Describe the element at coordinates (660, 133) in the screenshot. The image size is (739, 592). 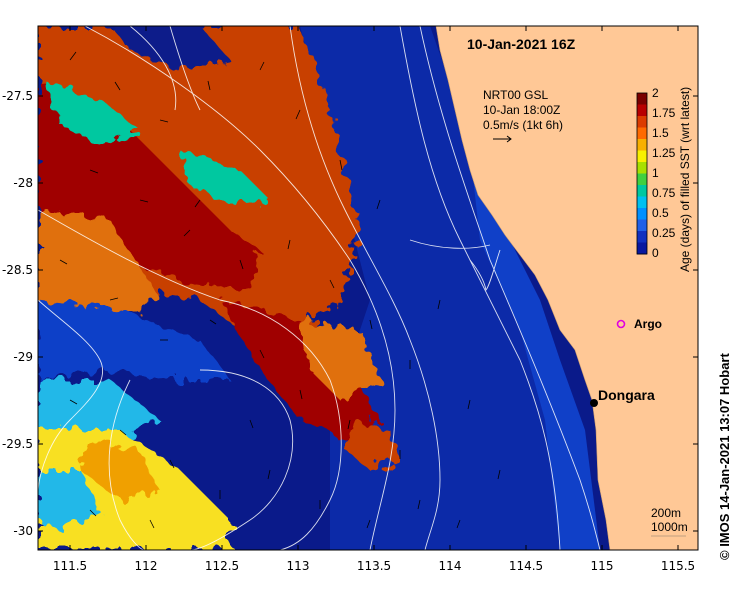
I see `colorbar-tick: 1.5` at that location.